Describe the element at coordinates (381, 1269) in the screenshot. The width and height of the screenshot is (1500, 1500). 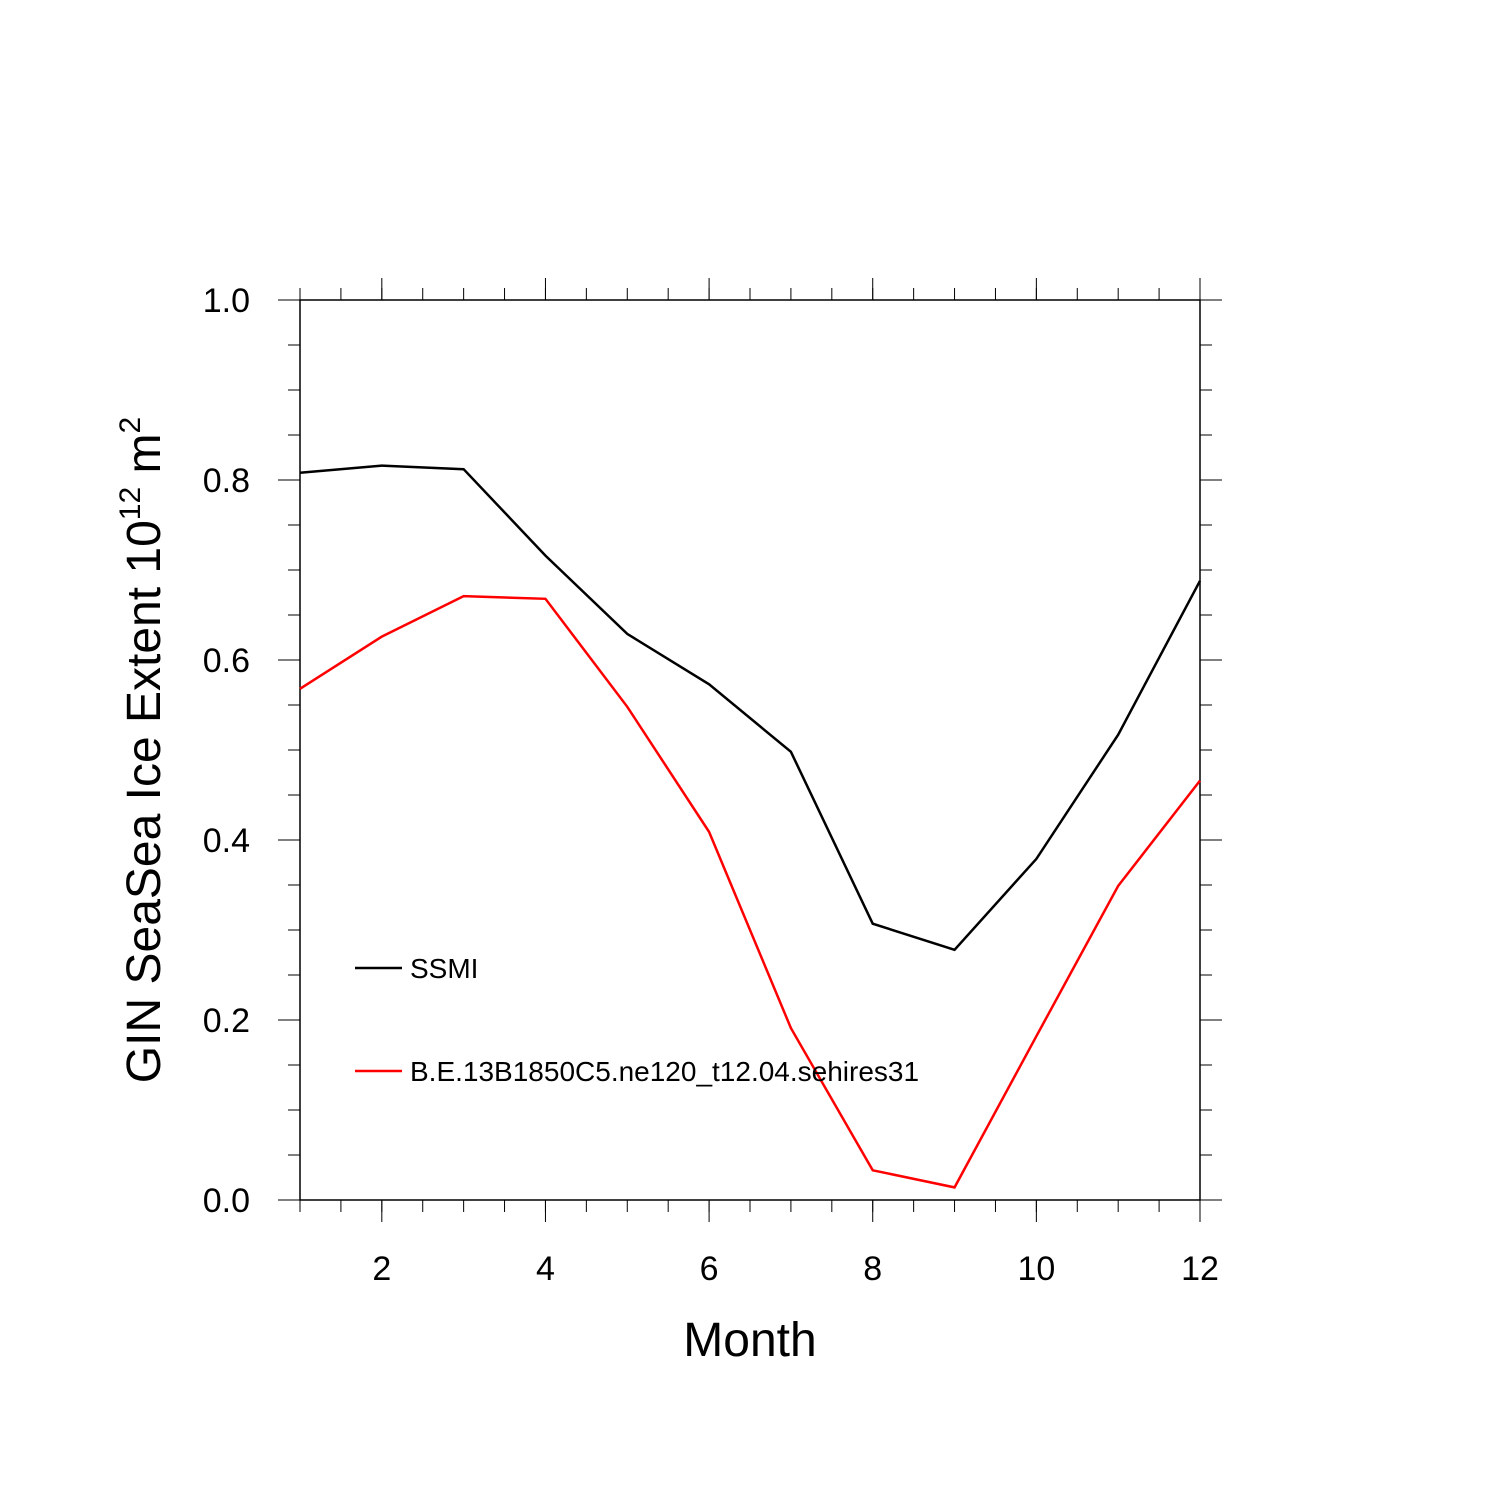
I see `x-tick-label: 2` at that location.